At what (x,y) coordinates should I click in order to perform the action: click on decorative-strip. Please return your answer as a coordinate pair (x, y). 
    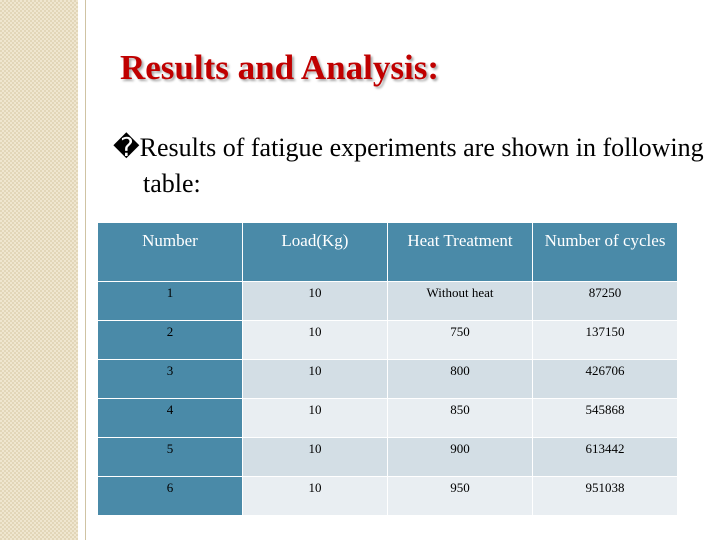
    Looking at the image, I should click on (39, 270).